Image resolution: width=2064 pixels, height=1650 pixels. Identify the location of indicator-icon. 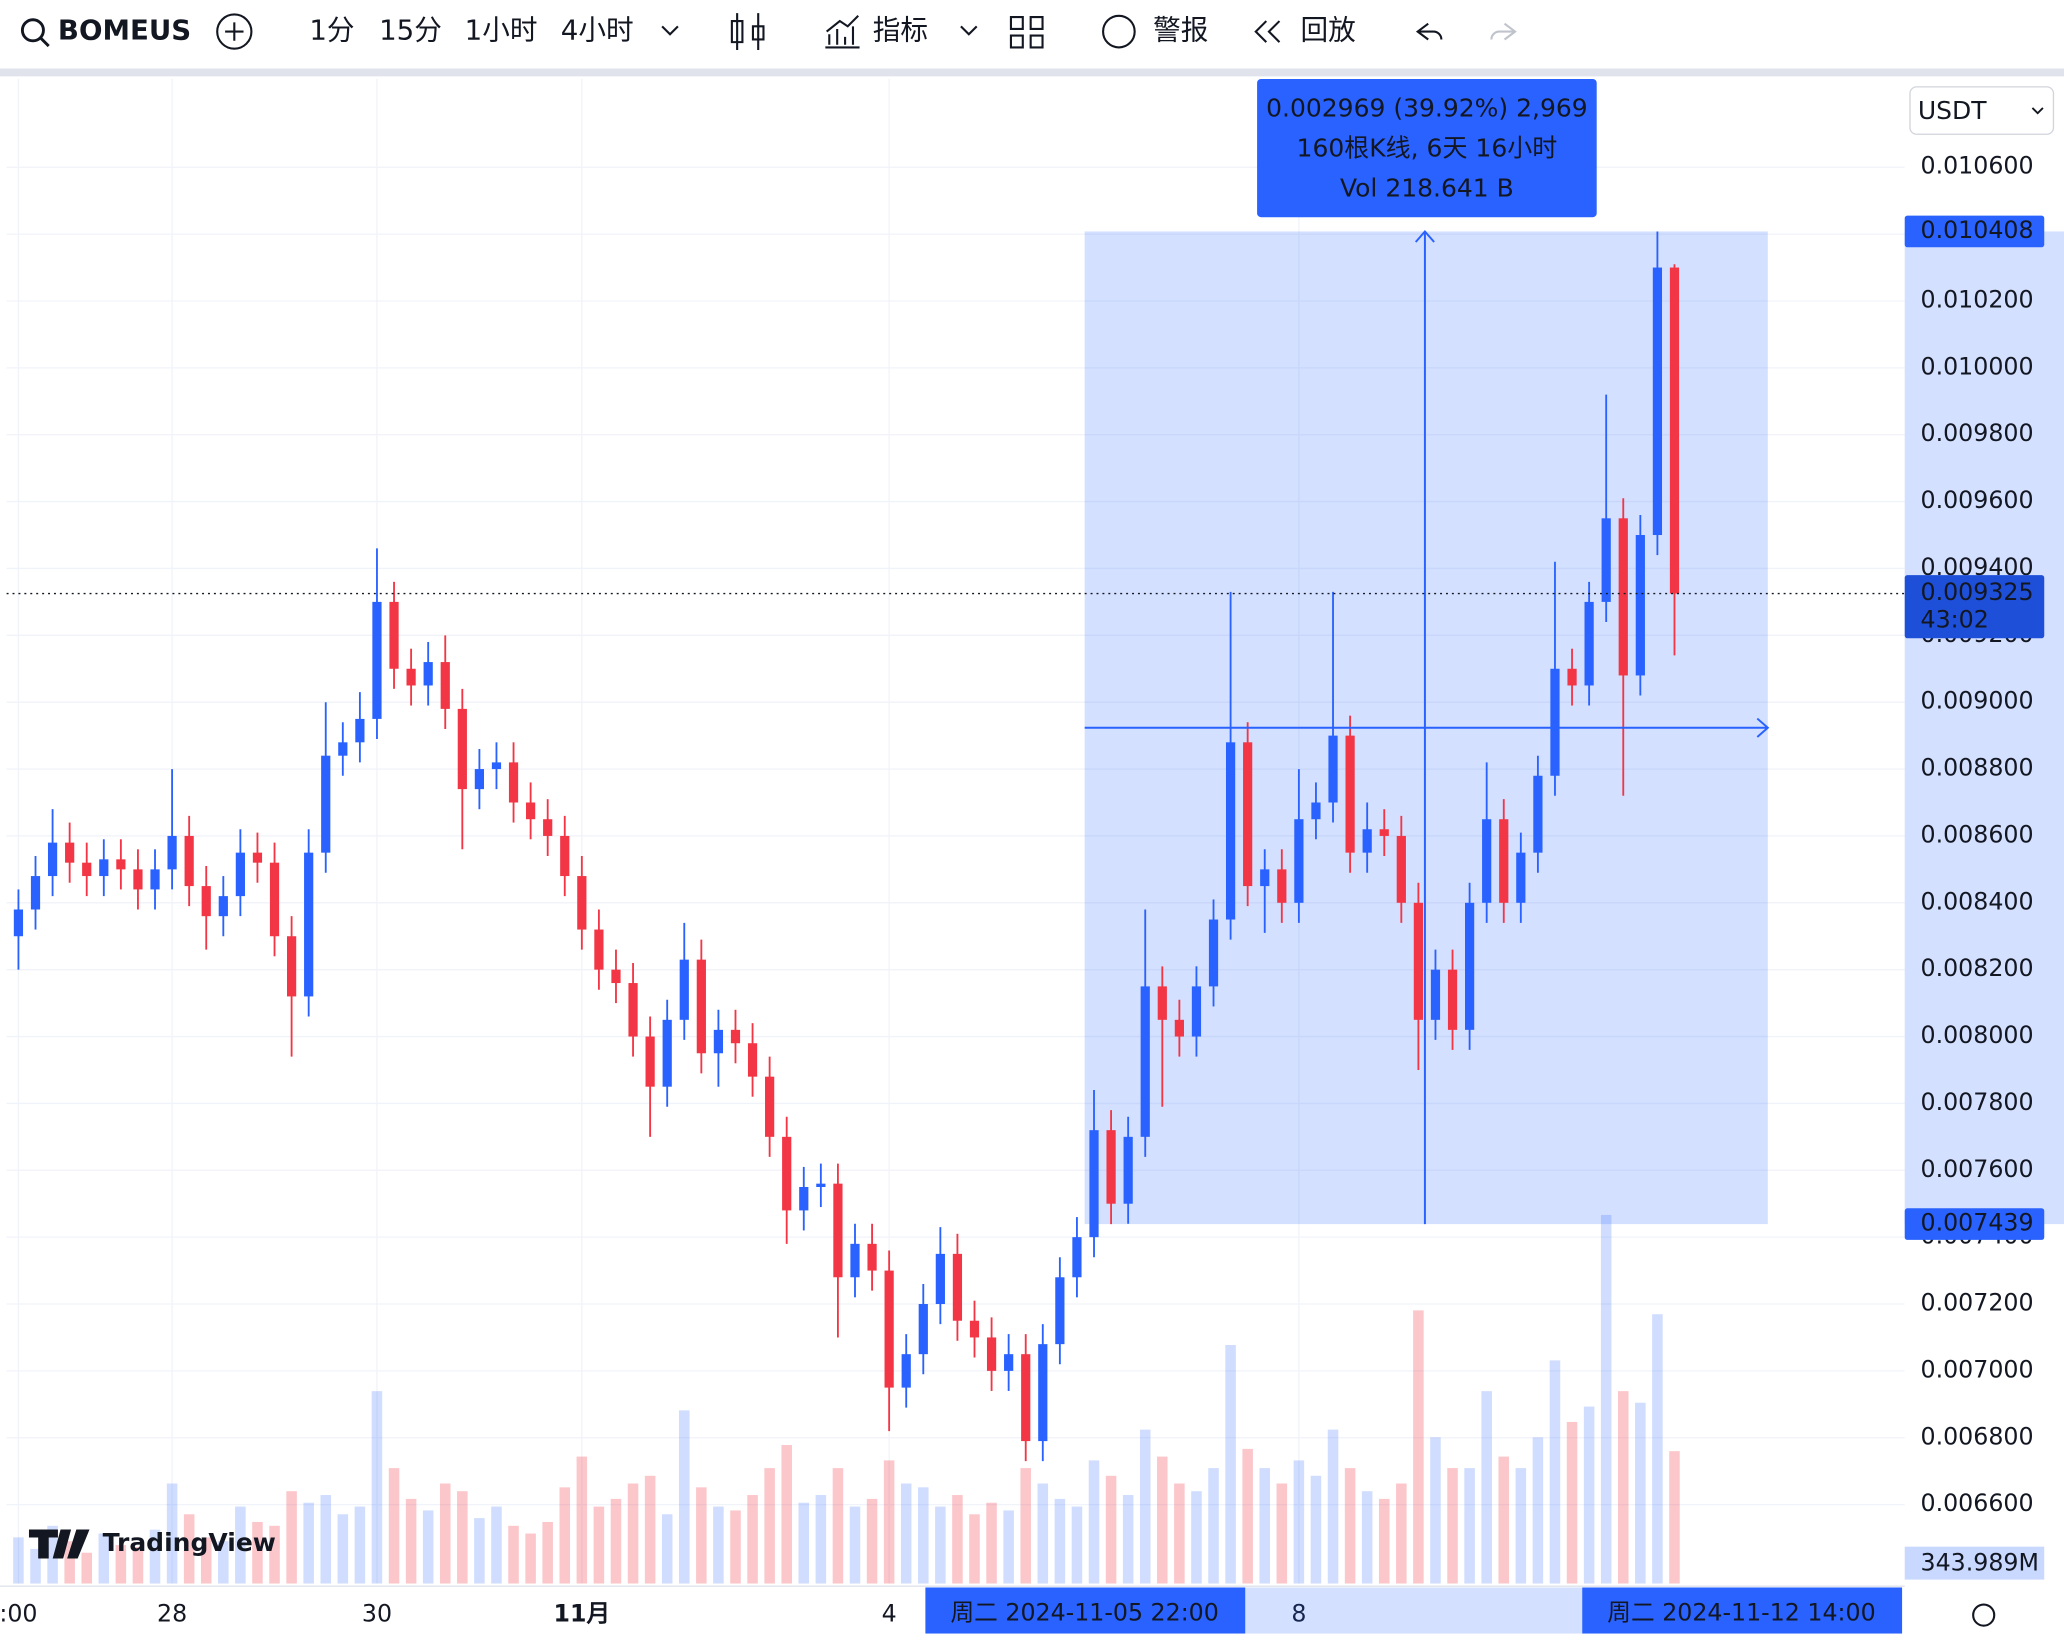
(842, 32).